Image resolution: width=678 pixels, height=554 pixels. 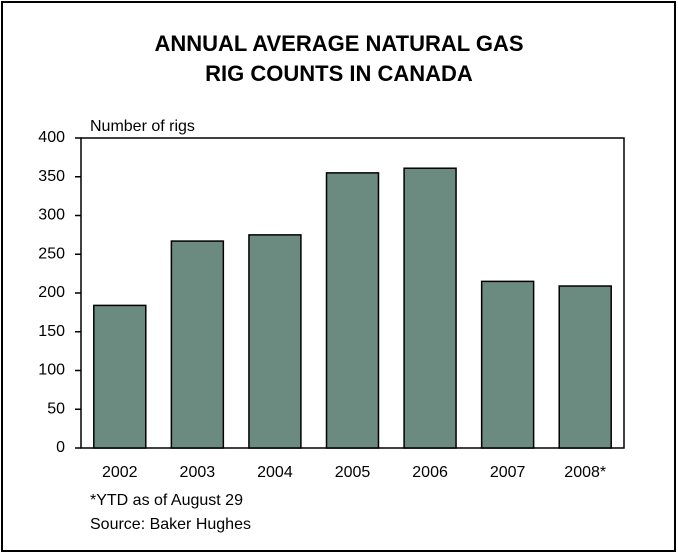 What do you see at coordinates (51, 292) in the screenshot?
I see `y-tick-label: 200` at bounding box center [51, 292].